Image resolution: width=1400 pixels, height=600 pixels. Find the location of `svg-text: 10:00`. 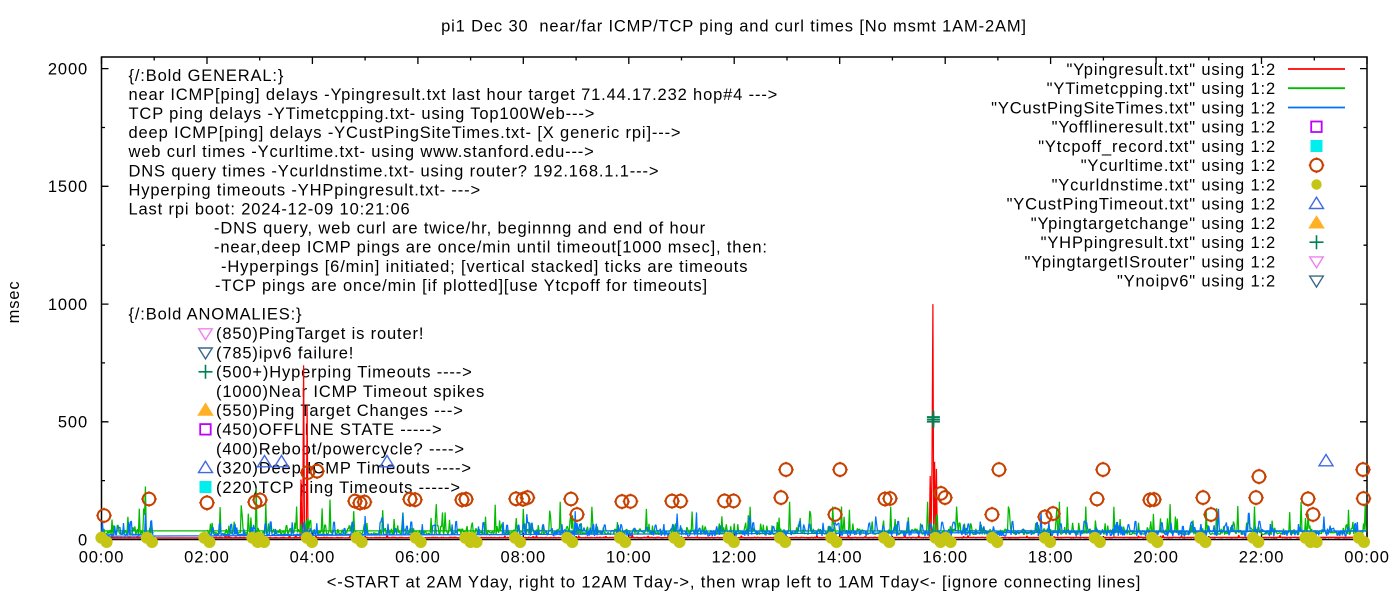

svg-text: 10:00 is located at coordinates (629, 557).